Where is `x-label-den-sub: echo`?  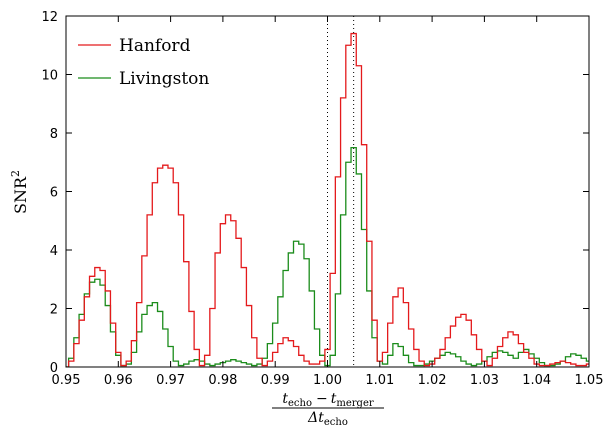 x-label-den-sub: echo is located at coordinates (336, 421).